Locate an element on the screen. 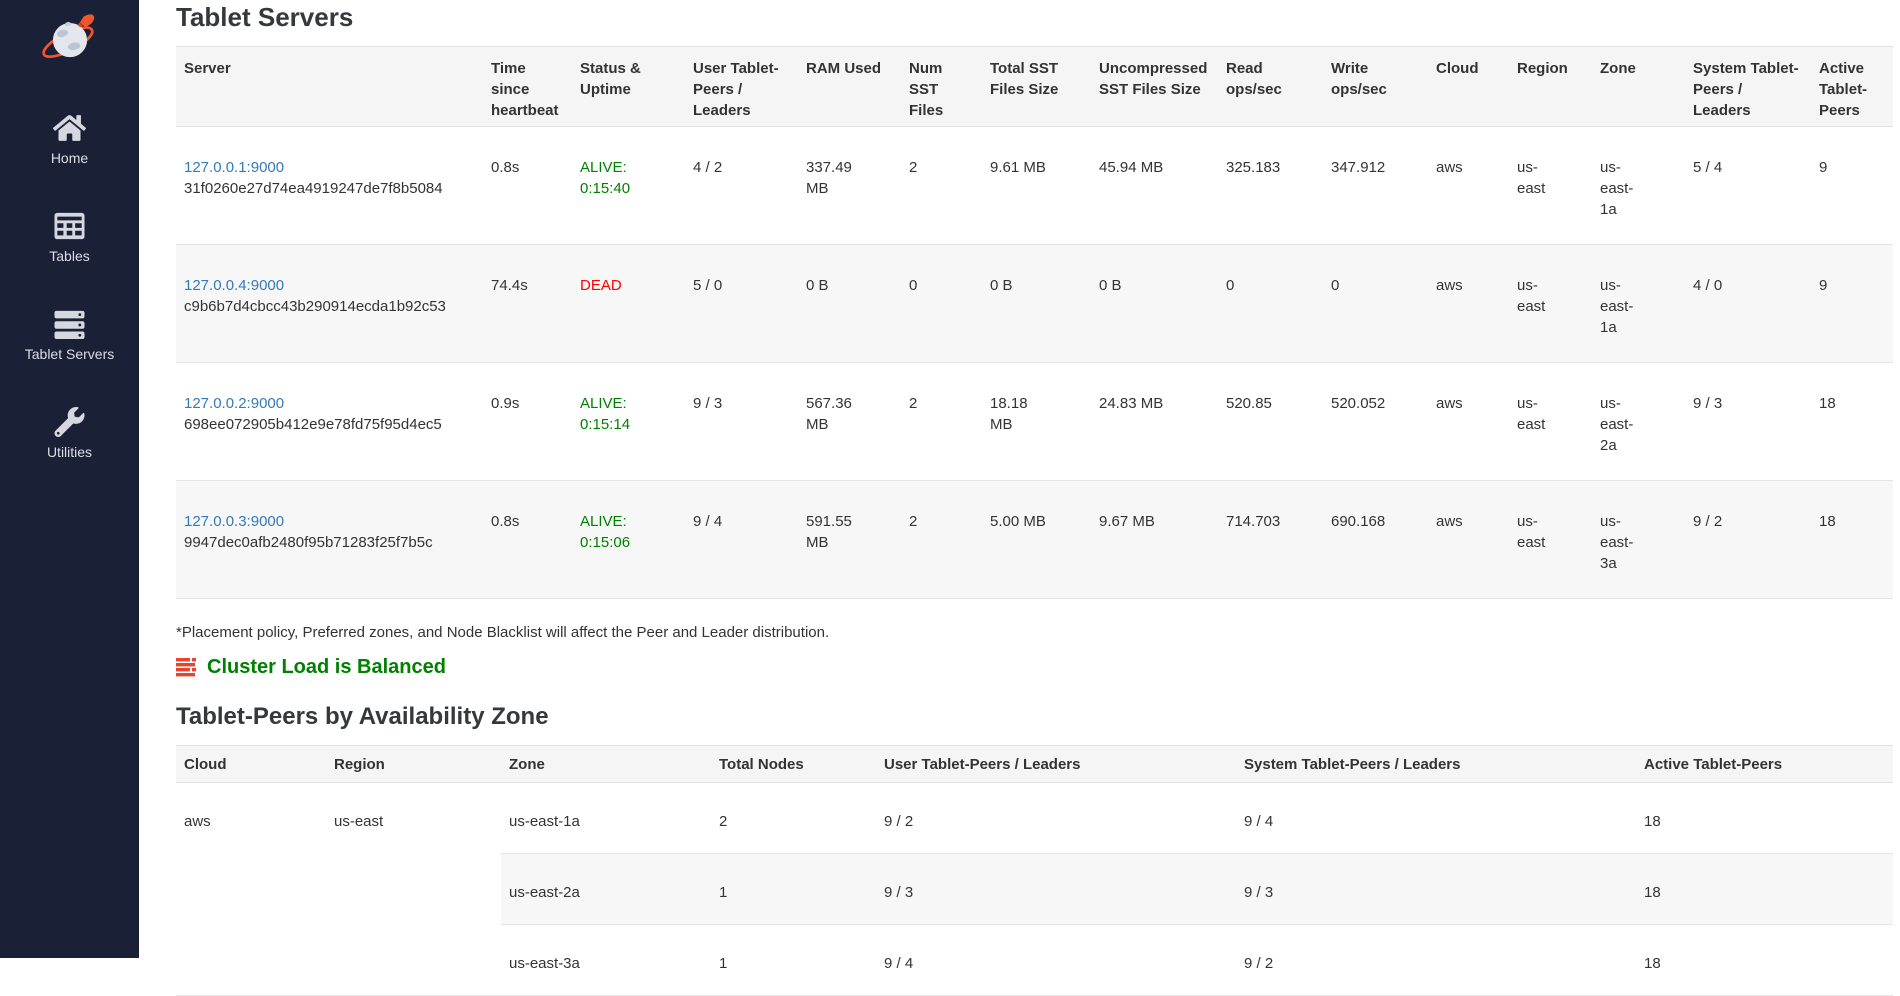 The image size is (1900, 996). column-header: Zone is located at coordinates (1638, 86).